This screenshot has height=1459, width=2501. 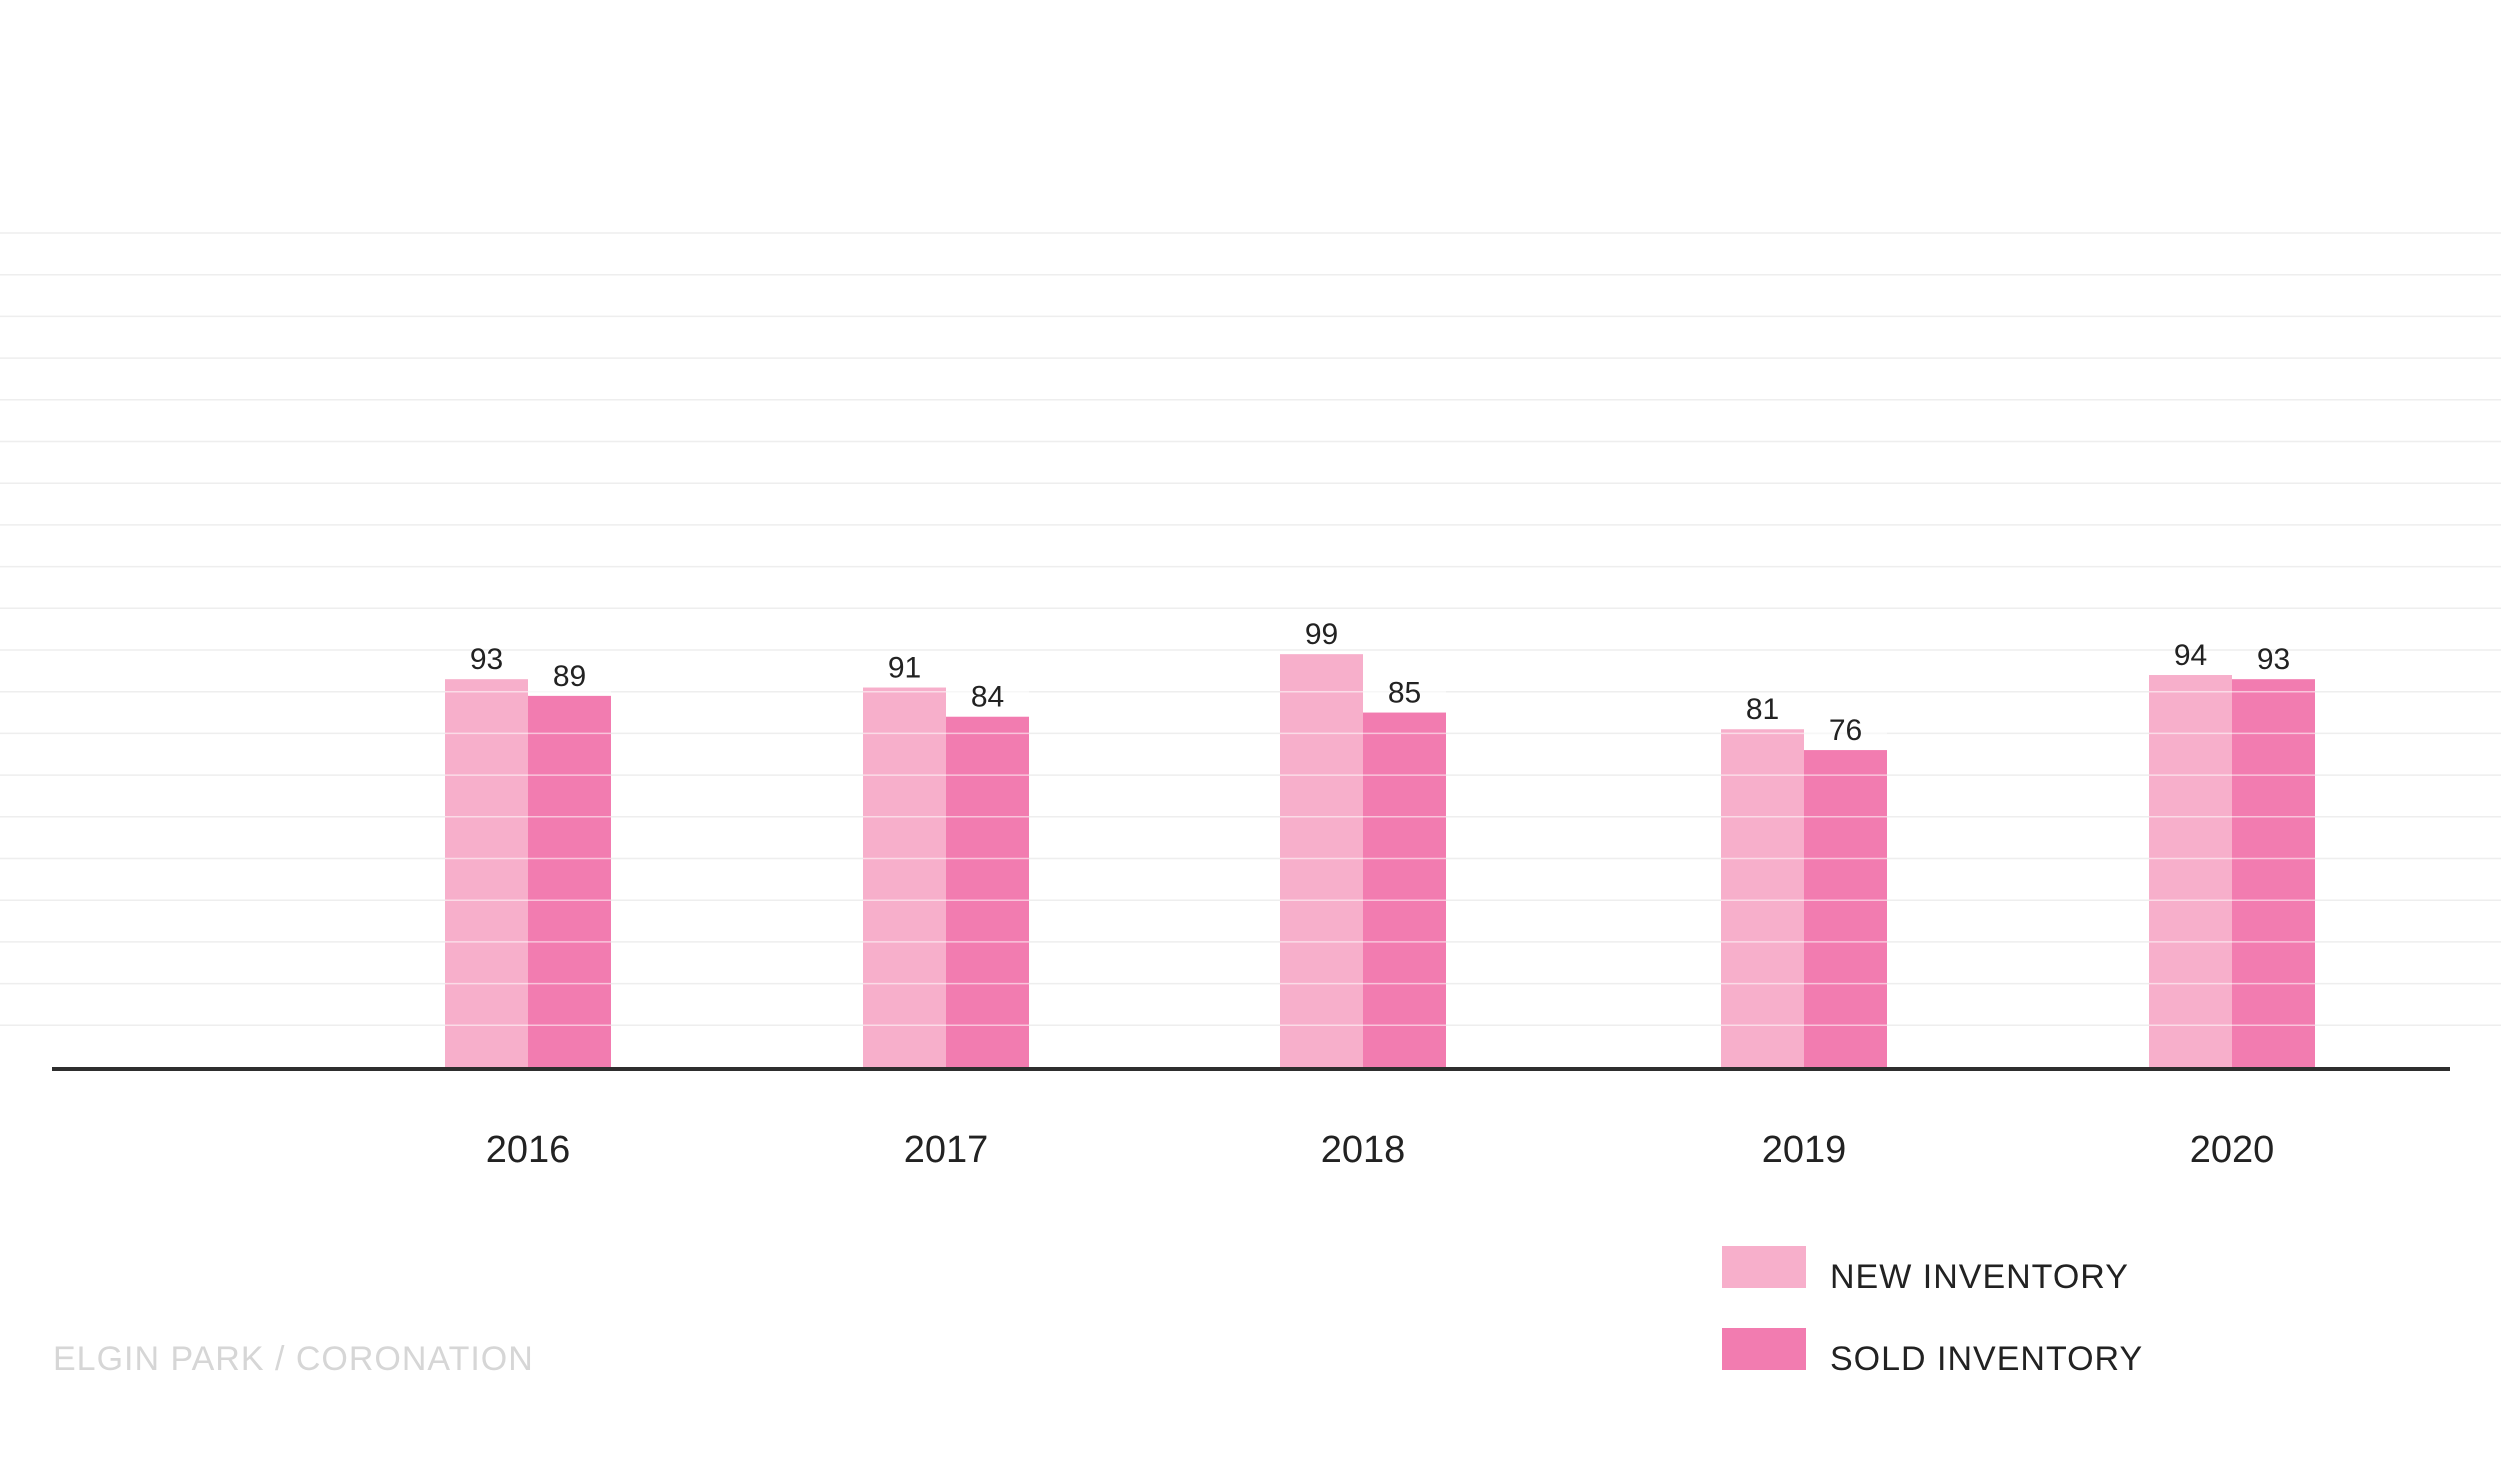 I want to click on bar-new-inventory-2020, so click(x=2190, y=871).